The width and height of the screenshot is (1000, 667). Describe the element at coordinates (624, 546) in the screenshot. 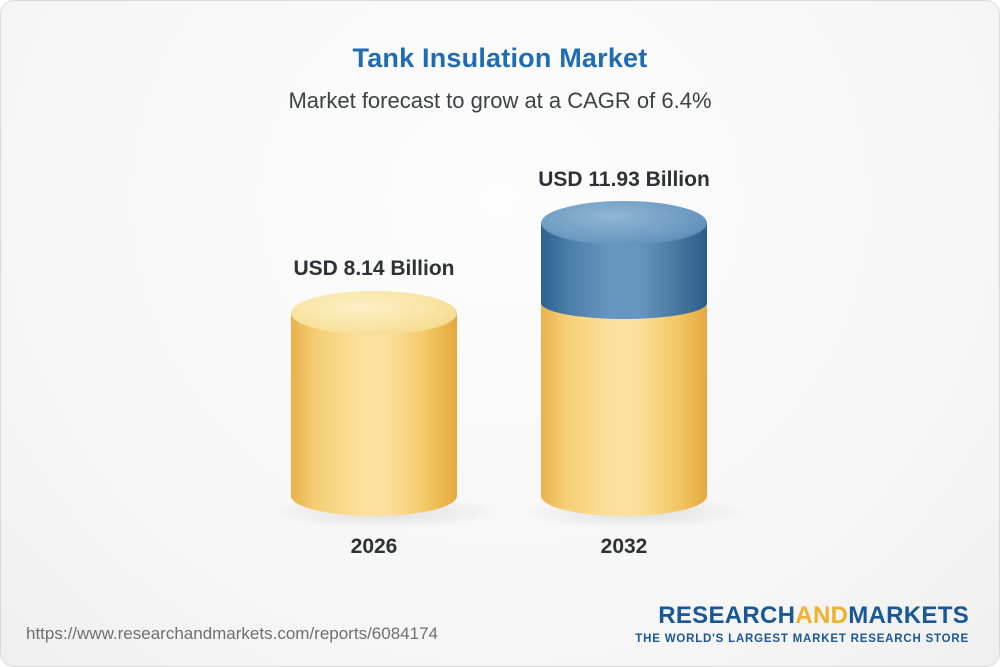

I see `category-label-2032: 2032` at that location.